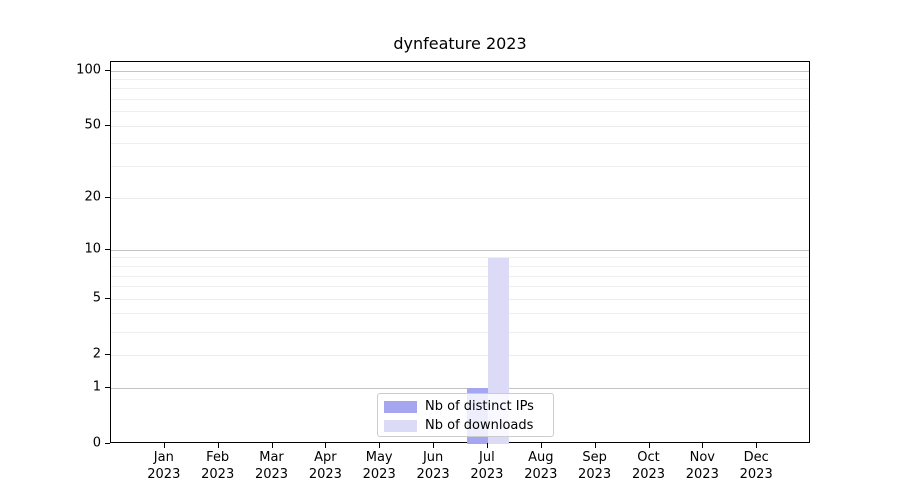 The image size is (900, 500). I want to click on legend-item: Nb of distinct IPs, so click(468, 406).